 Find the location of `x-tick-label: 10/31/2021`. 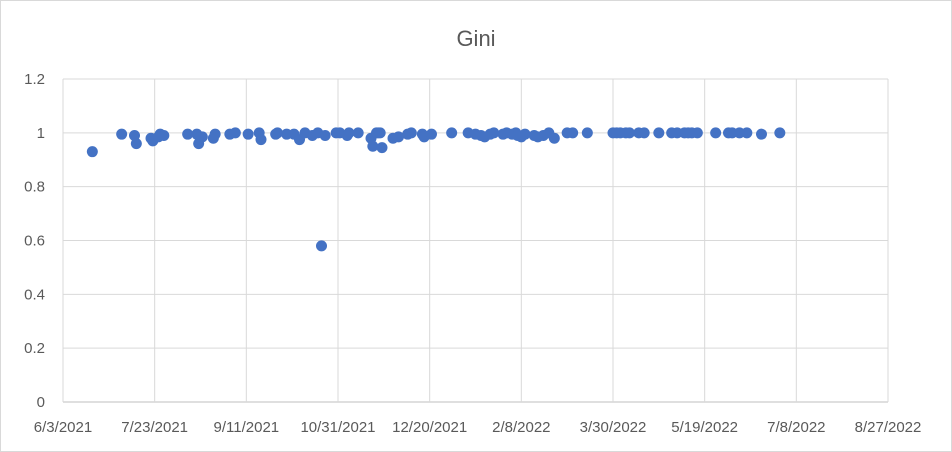

x-tick-label: 10/31/2021 is located at coordinates (337, 427).